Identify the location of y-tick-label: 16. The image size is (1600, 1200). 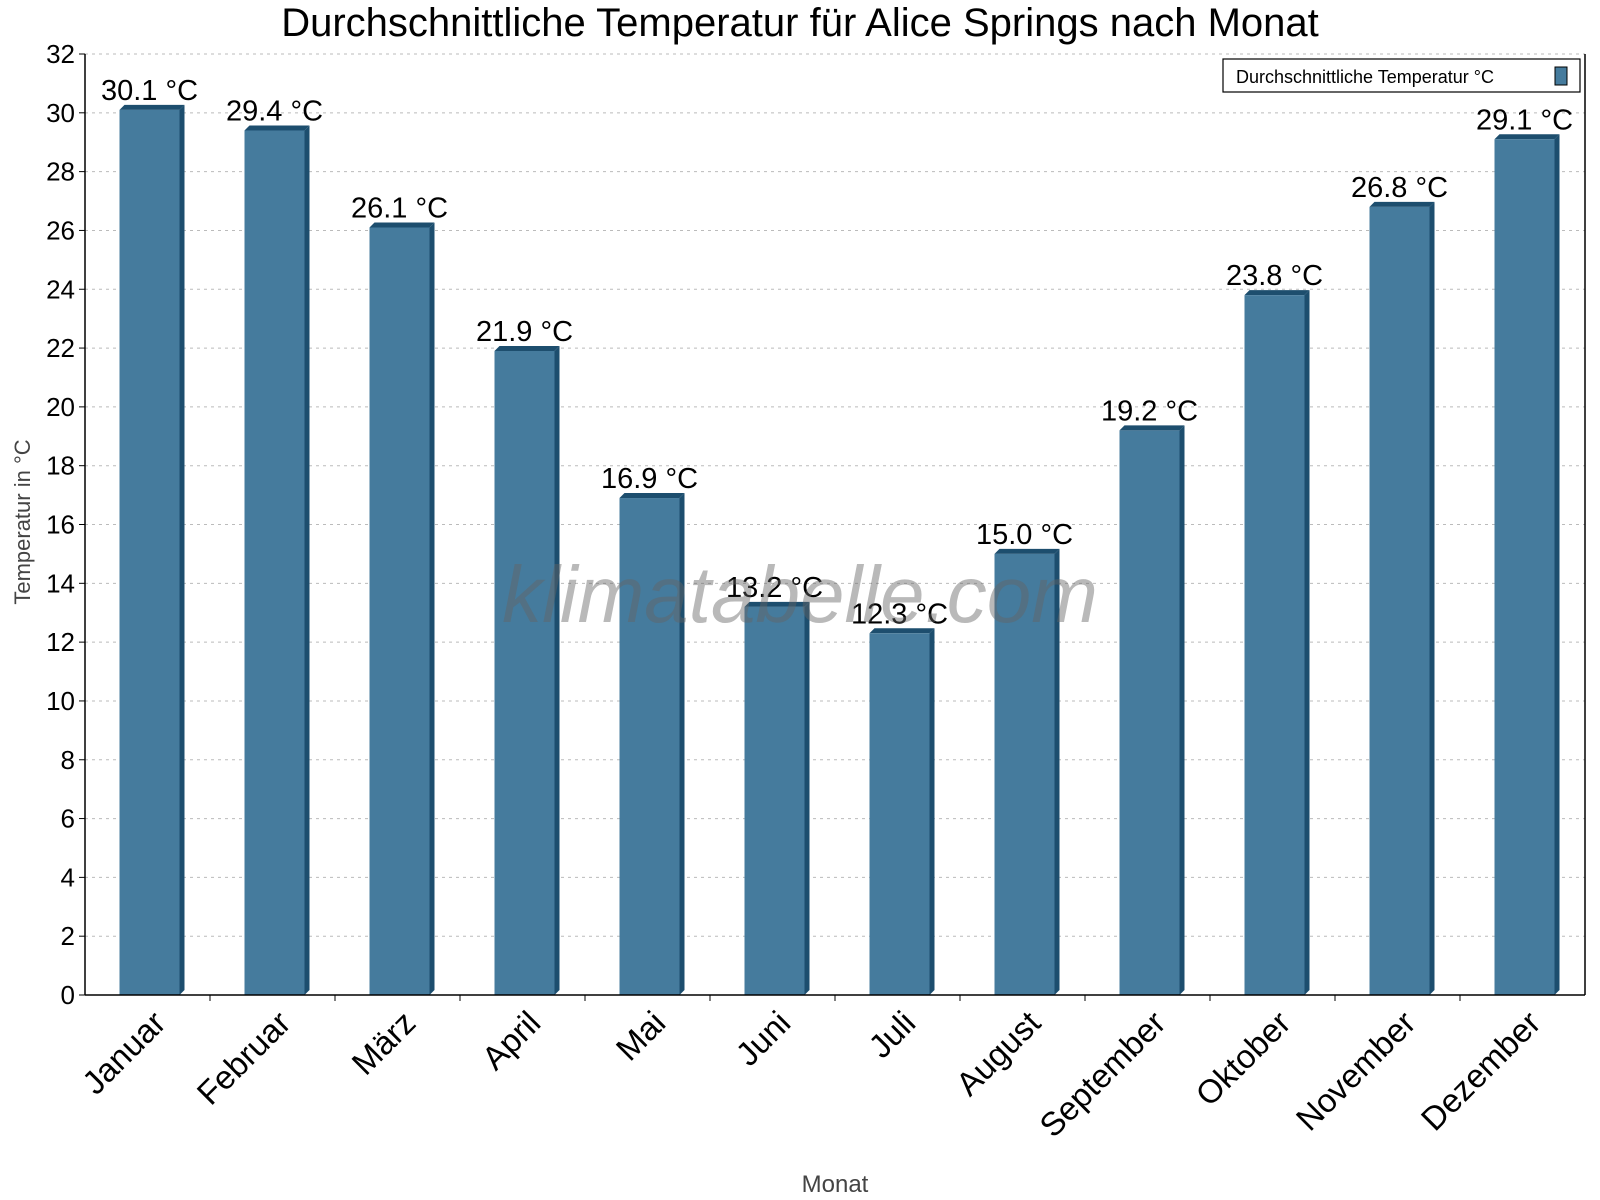
(60, 525).